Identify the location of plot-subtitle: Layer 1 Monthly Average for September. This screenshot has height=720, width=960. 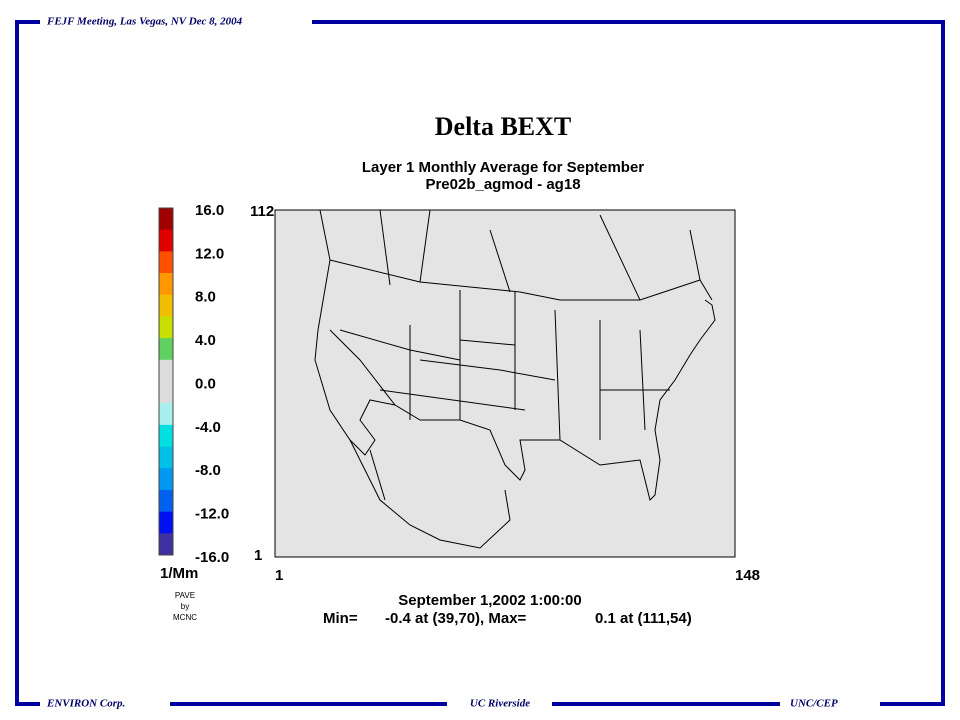
(503, 167).